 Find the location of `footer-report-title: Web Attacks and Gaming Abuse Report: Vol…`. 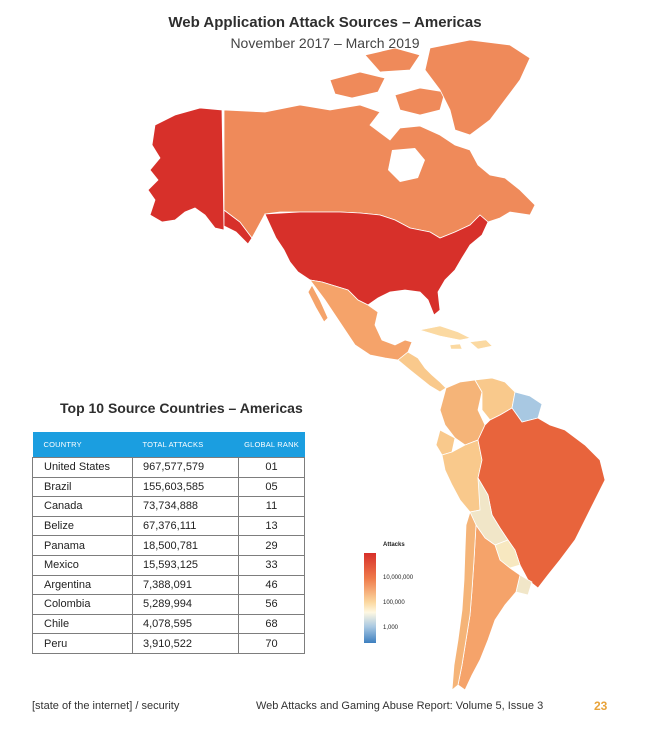

footer-report-title: Web Attacks and Gaming Abuse Report: Vol… is located at coordinates (400, 706).